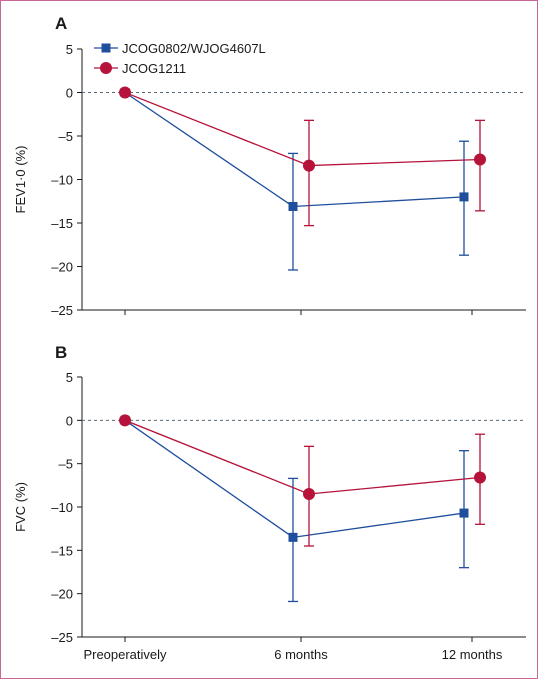 This screenshot has height=679, width=538. Describe the element at coordinates (125, 654) in the screenshot. I see `x-tick-label: Preoperatively` at that location.